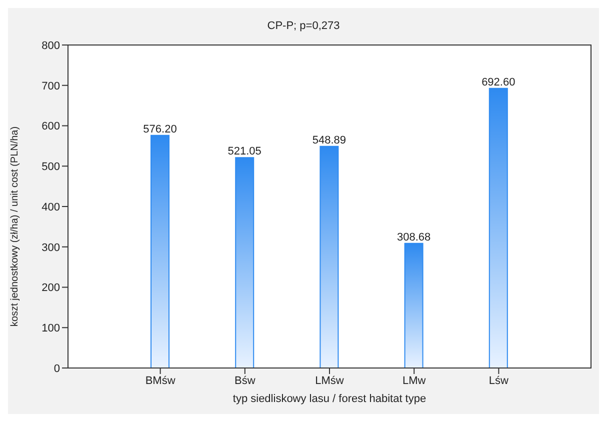  I want to click on x-axis-title: typ siedliskowy lasu / forest habitat type, so click(329, 399).